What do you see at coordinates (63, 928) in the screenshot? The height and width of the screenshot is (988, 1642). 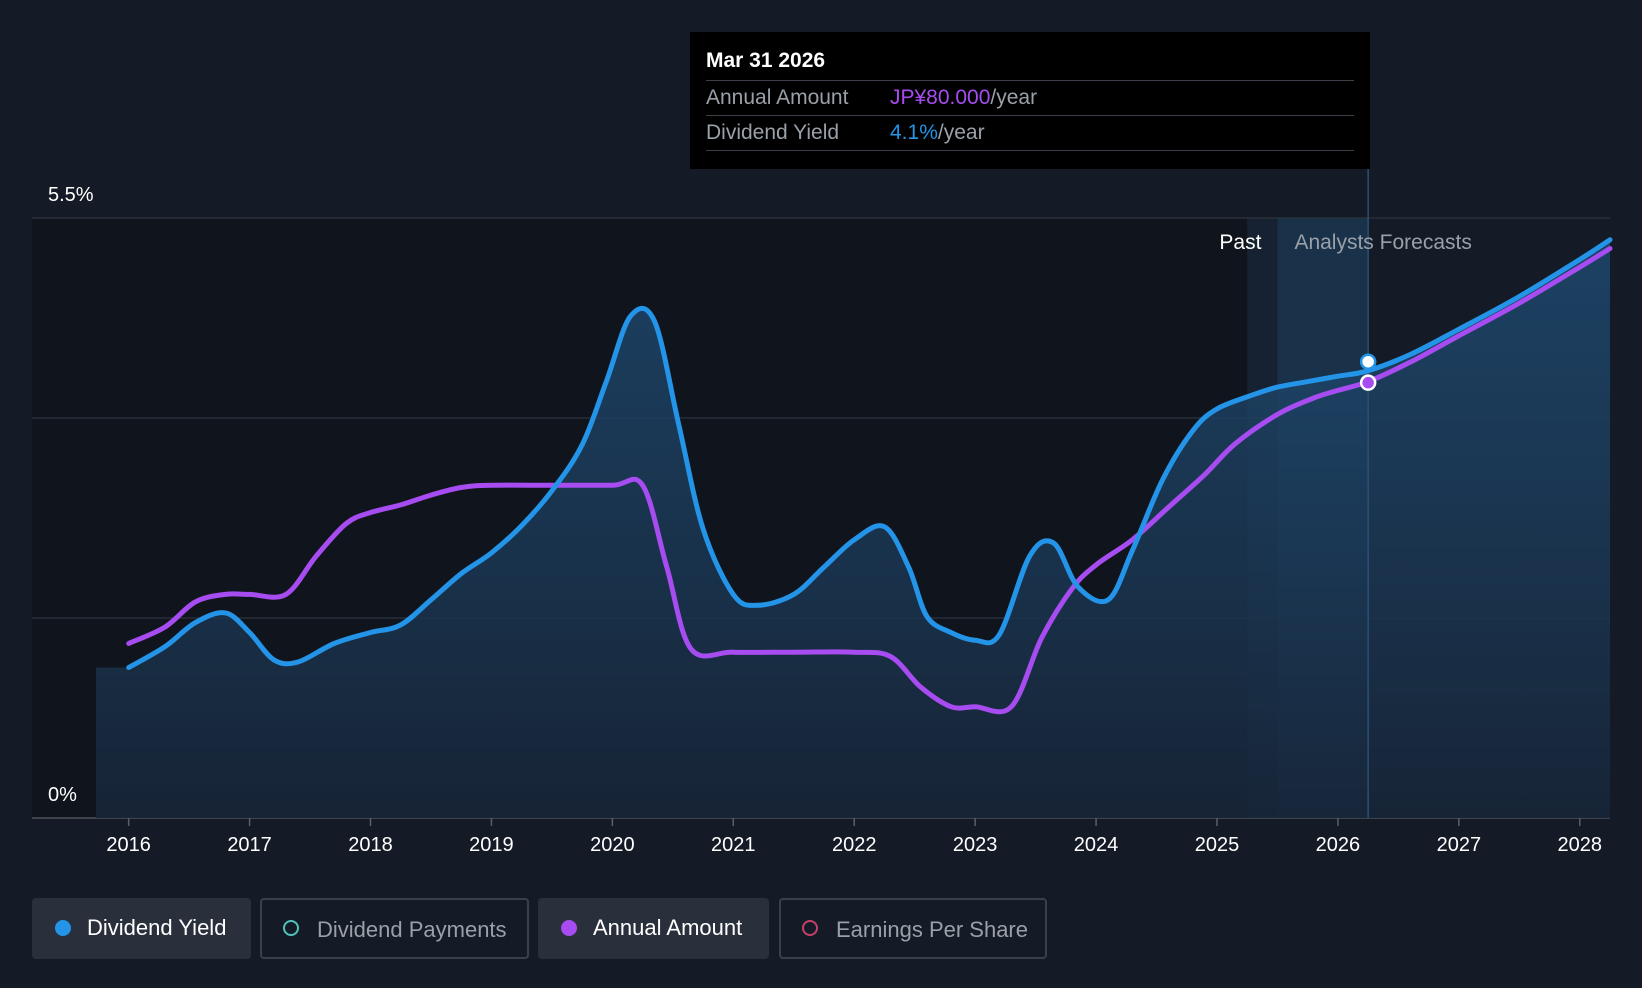 I see `dividend-yield-dot-icon` at bounding box center [63, 928].